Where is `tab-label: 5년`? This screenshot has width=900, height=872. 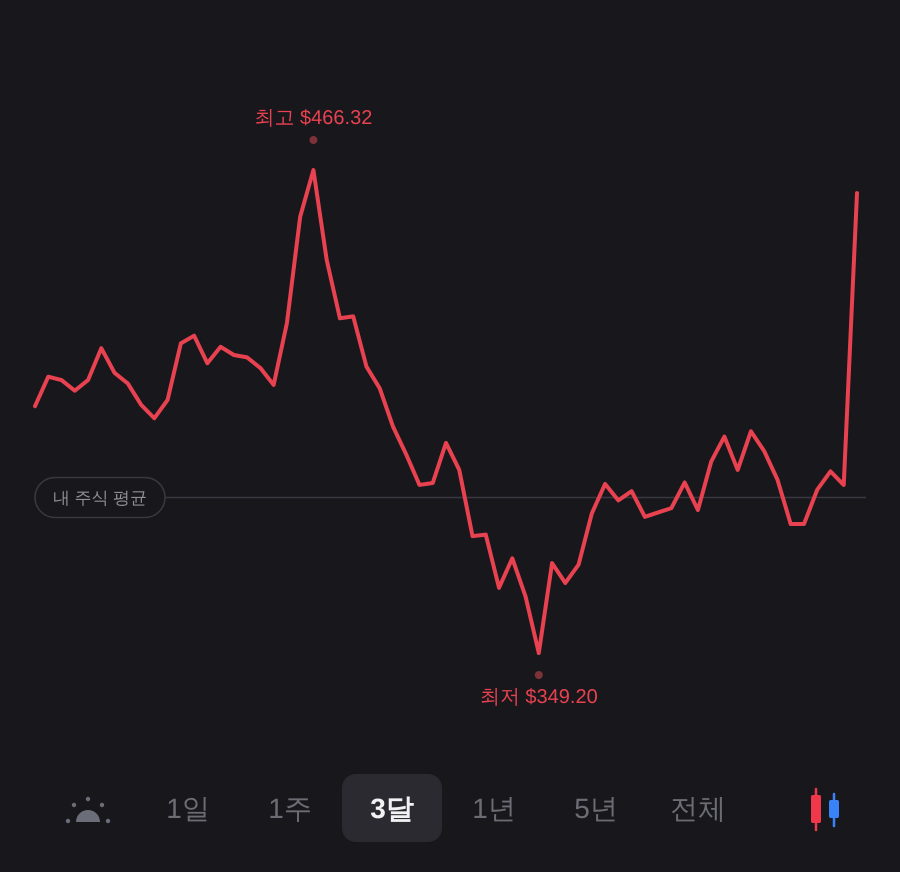 tab-label: 5년 is located at coordinates (596, 808).